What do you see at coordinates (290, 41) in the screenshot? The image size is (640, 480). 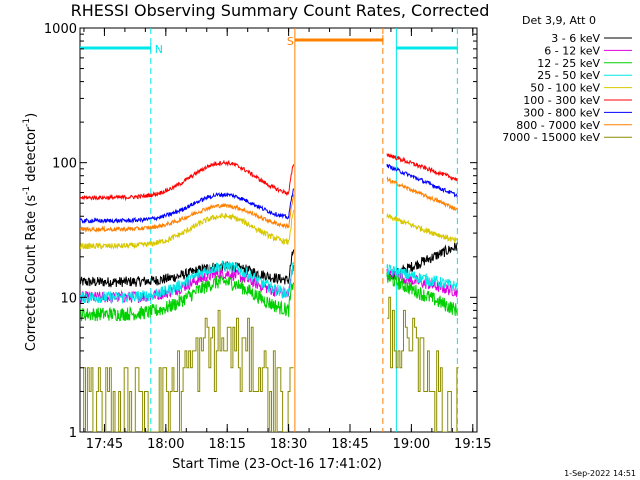 I see `saa-label: S` at bounding box center [290, 41].